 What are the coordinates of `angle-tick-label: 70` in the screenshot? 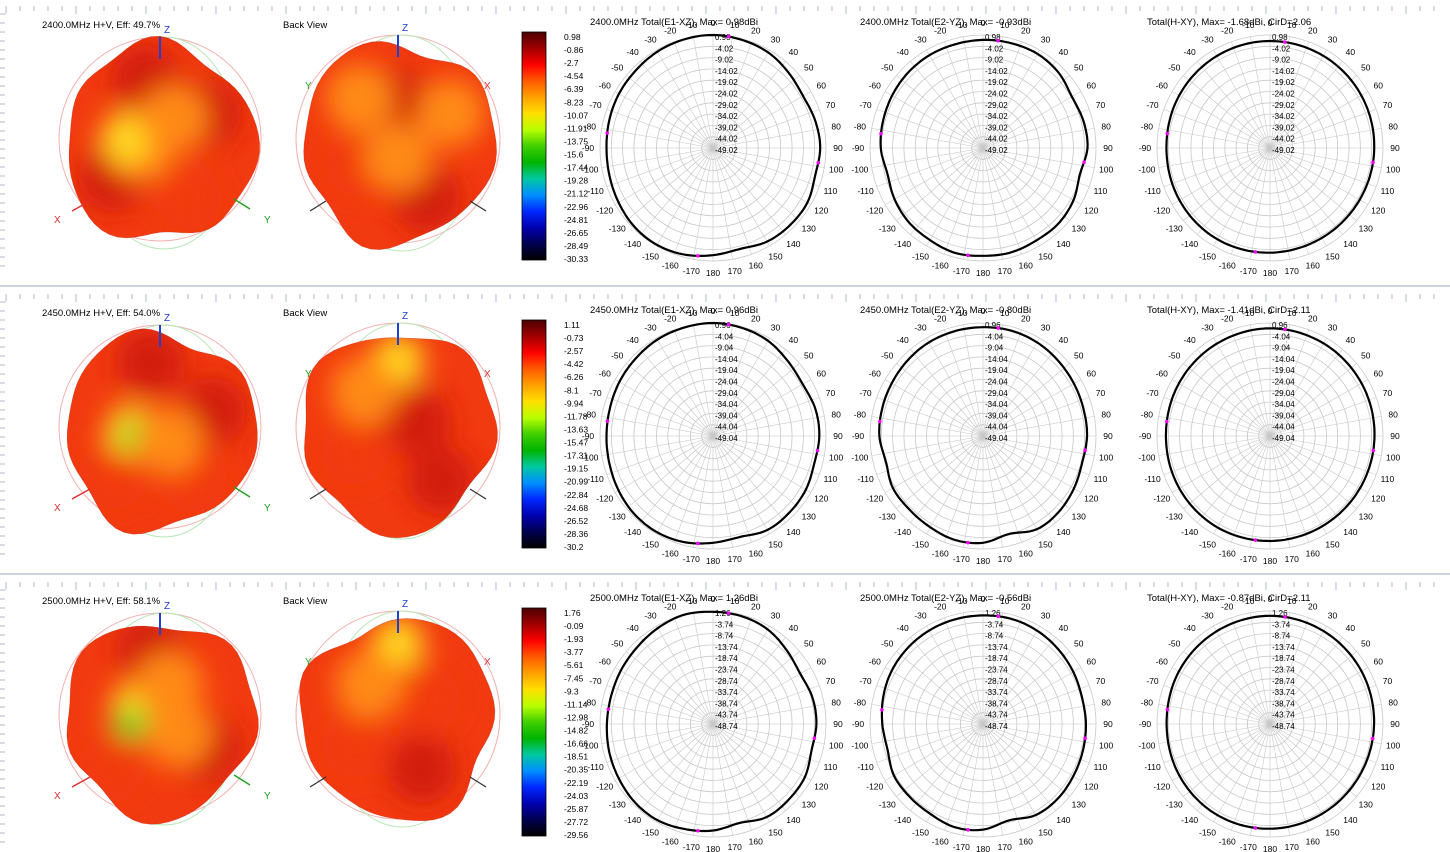 It's located at (1101, 393).